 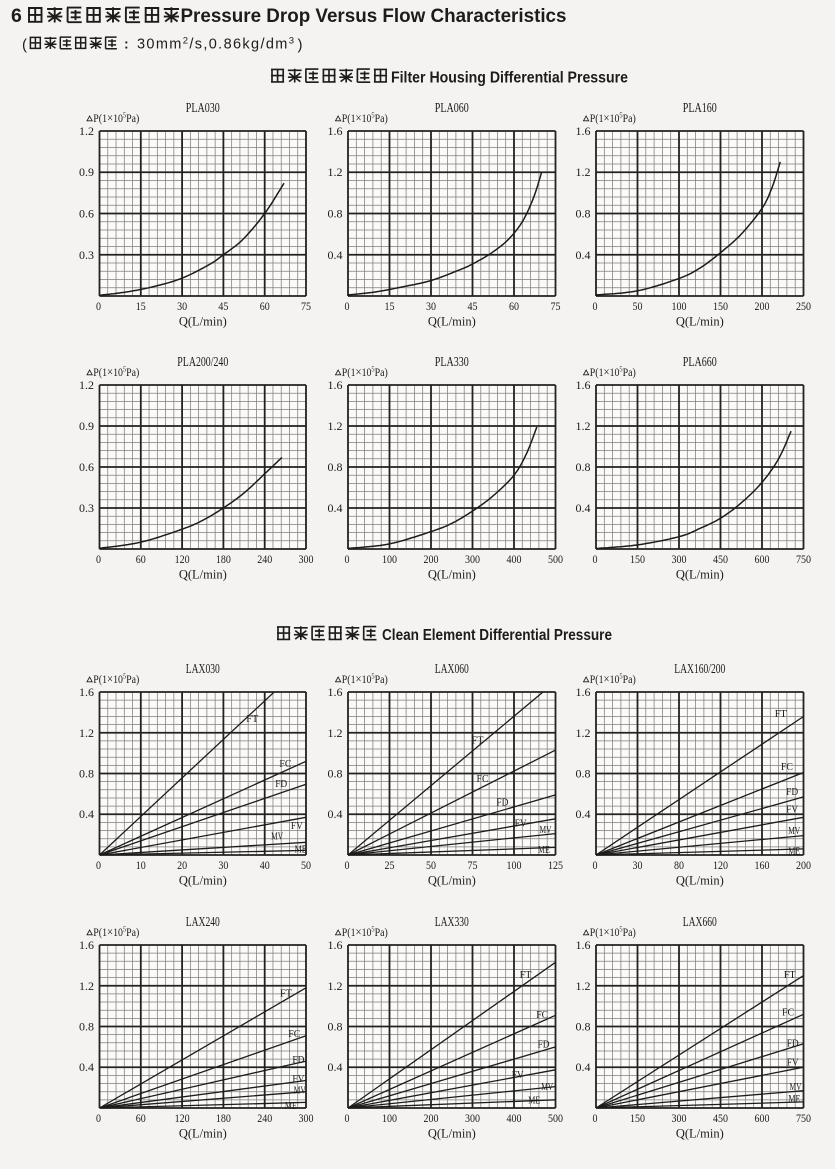 I want to click on svg-text:Clean Element Differential Pre: Clean Element Differential Pressure, so click(x=497, y=635).